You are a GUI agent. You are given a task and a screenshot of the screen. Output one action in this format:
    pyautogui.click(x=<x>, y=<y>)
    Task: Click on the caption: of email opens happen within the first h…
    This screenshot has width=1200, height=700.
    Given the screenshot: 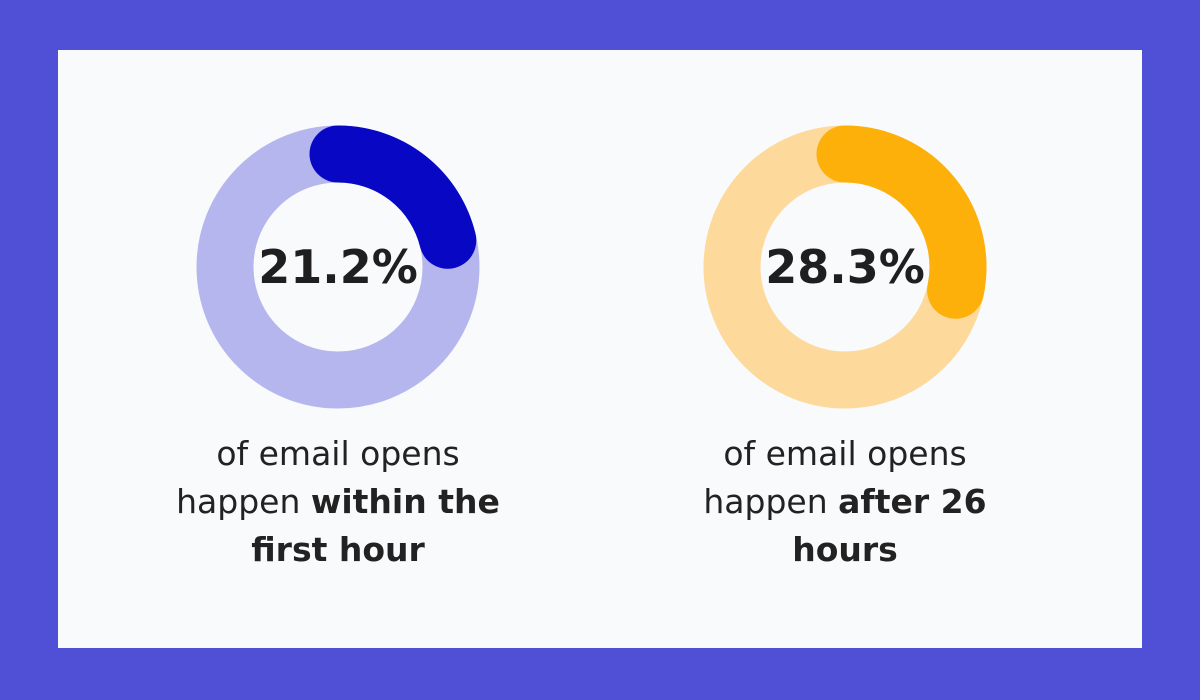 What is the action you would take?
    pyautogui.click(x=338, y=502)
    